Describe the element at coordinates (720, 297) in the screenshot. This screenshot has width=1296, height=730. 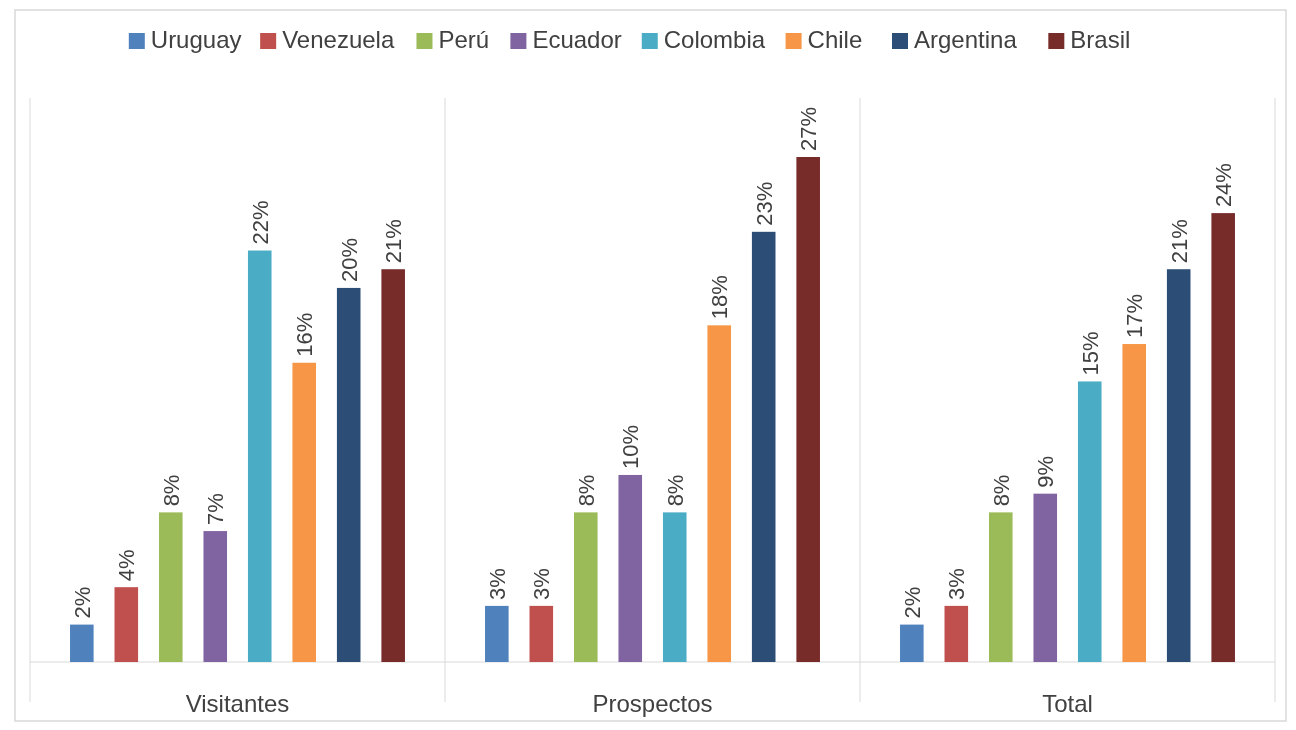
I see `data-label: 18%` at that location.